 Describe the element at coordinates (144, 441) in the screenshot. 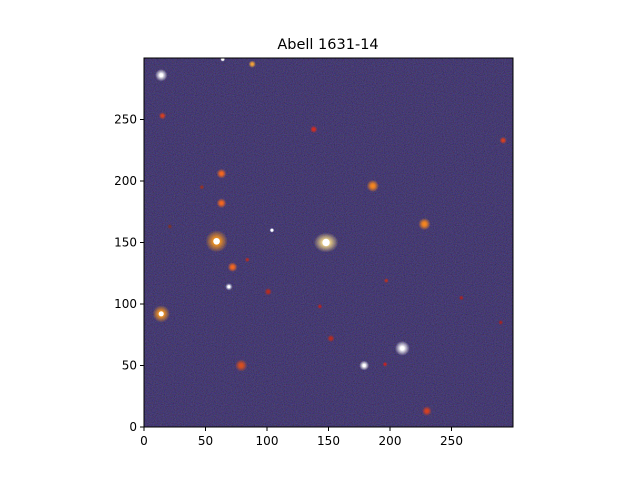

I see `x-tick-label: 0` at that location.